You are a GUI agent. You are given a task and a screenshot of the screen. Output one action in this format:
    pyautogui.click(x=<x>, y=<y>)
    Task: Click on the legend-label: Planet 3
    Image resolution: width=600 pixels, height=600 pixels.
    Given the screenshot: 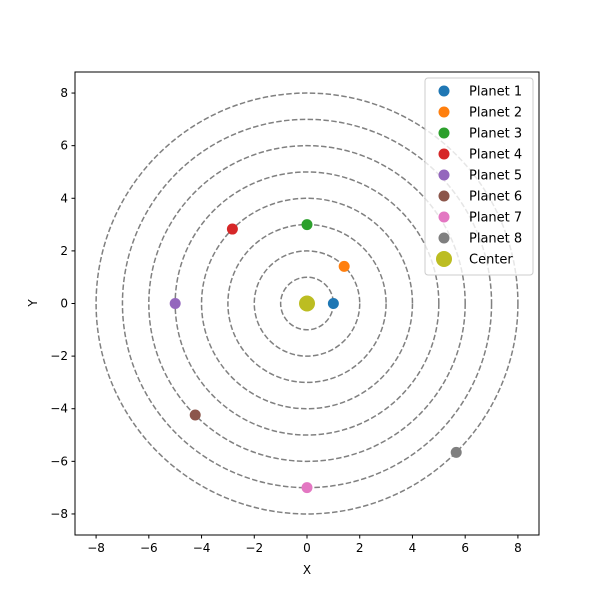 What is the action you would take?
    pyautogui.click(x=495, y=134)
    